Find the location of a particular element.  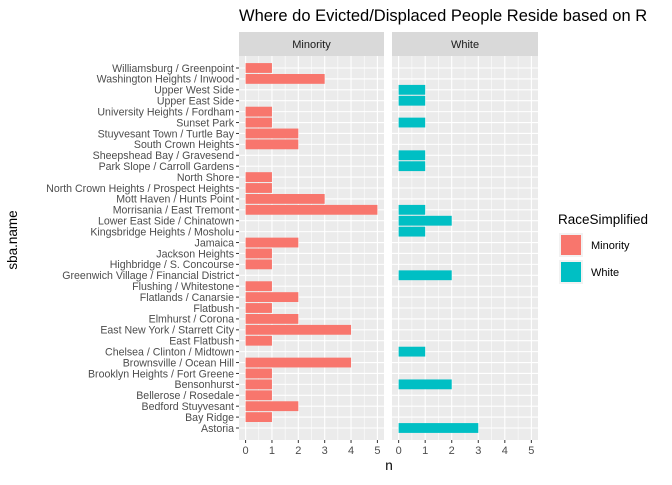

y-tick-label: Upper West Side is located at coordinates (194, 91).